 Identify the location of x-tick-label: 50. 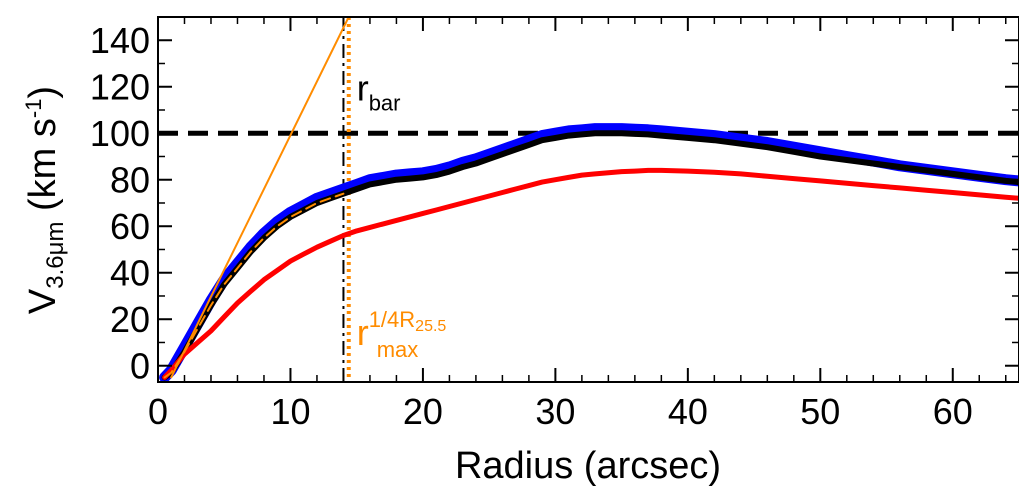
(820, 411).